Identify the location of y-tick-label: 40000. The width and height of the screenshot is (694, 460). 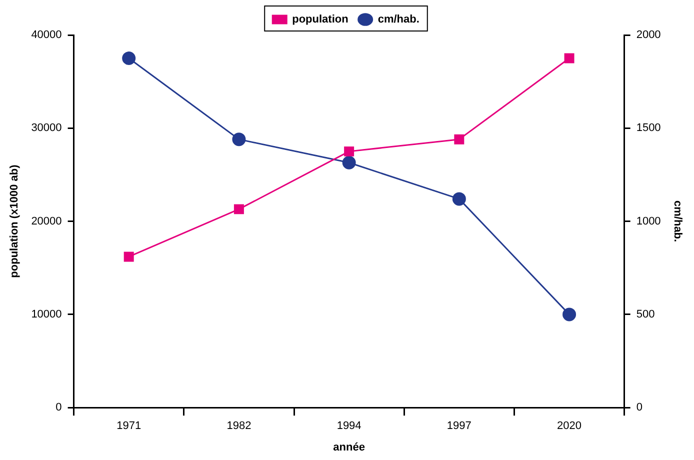
(46, 35).